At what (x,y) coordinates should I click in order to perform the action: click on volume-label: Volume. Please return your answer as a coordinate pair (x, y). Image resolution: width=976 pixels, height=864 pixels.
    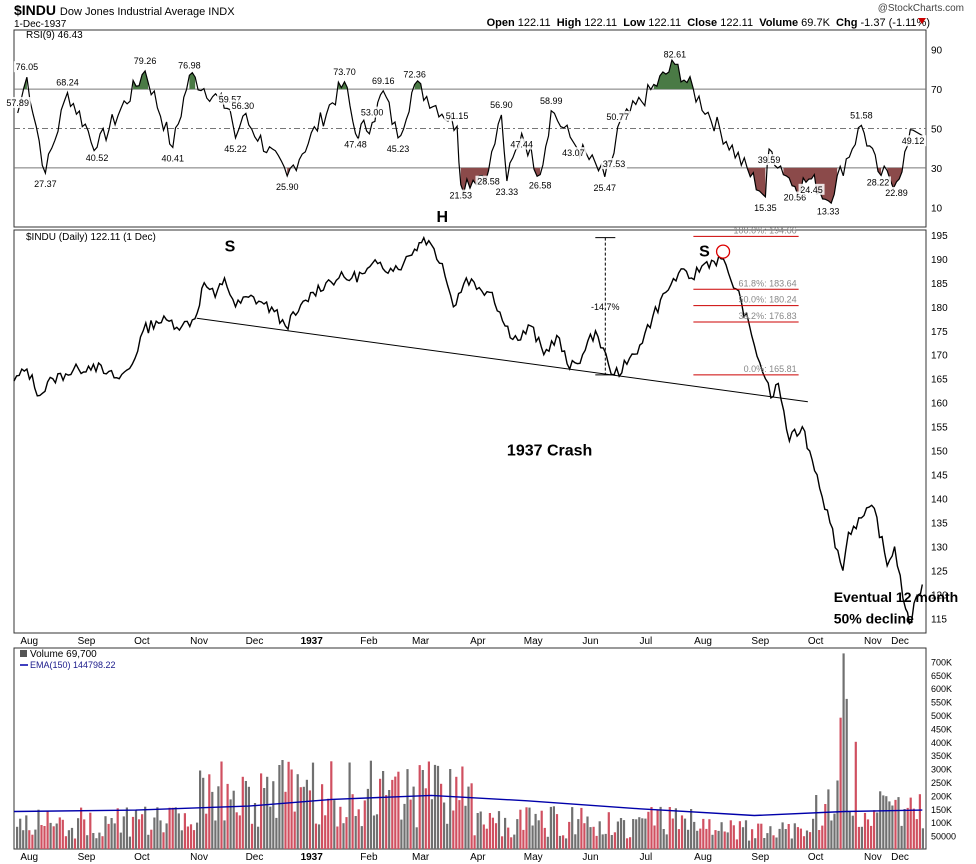
    Looking at the image, I should click on (779, 23).